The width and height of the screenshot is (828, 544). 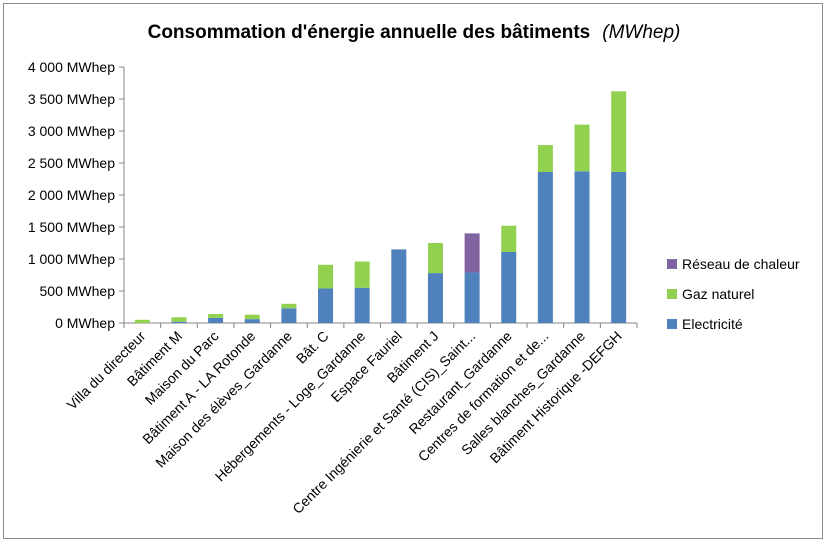 What do you see at coordinates (71, 163) in the screenshot?
I see `y-tick-label: 2 500 MWhep` at bounding box center [71, 163].